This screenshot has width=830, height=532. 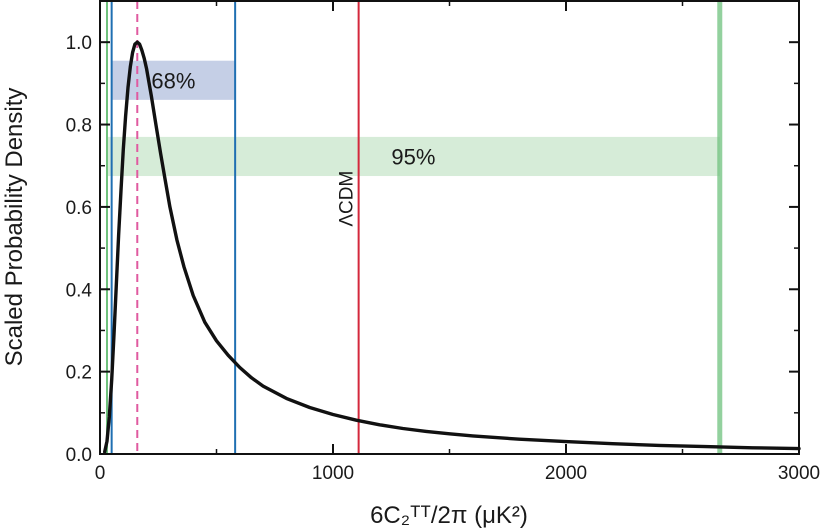 What do you see at coordinates (293, 118) in the screenshot?
I see `band-labels: 68% 95%` at bounding box center [293, 118].